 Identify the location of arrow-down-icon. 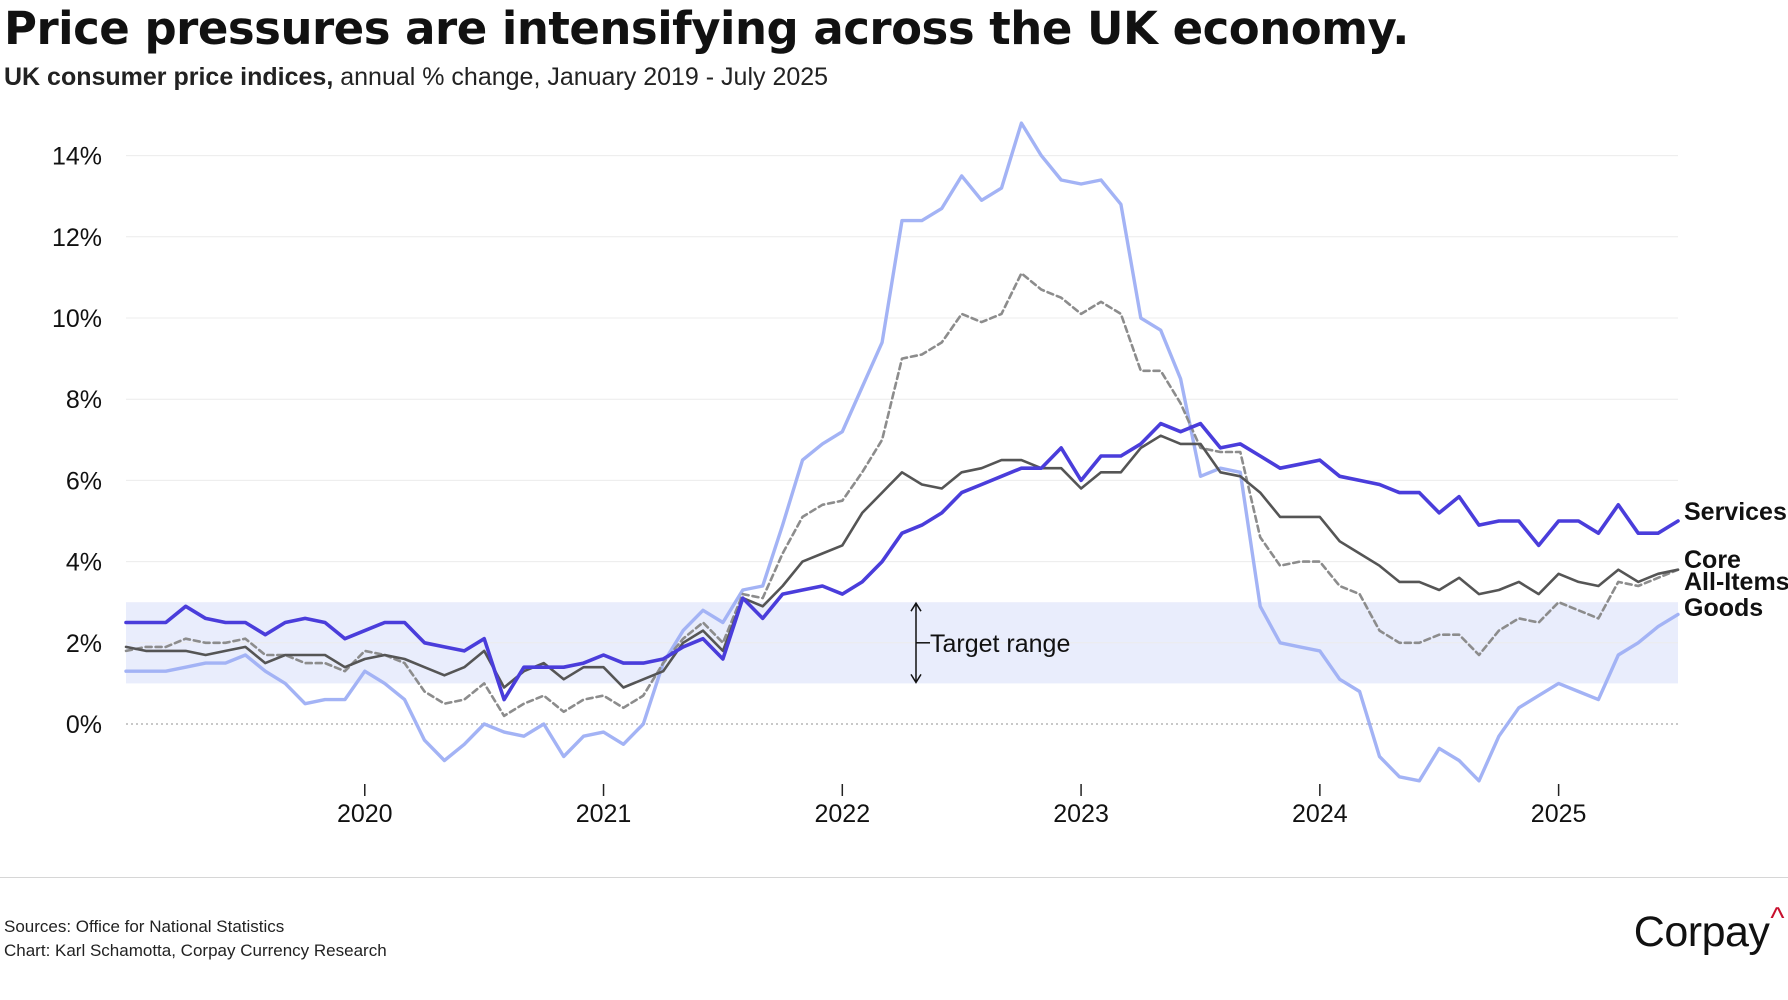
(916, 679).